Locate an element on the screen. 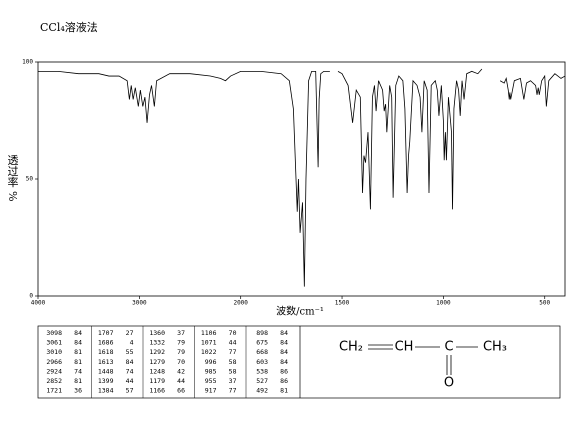  x-tick-label: 1500 is located at coordinates (342, 303).